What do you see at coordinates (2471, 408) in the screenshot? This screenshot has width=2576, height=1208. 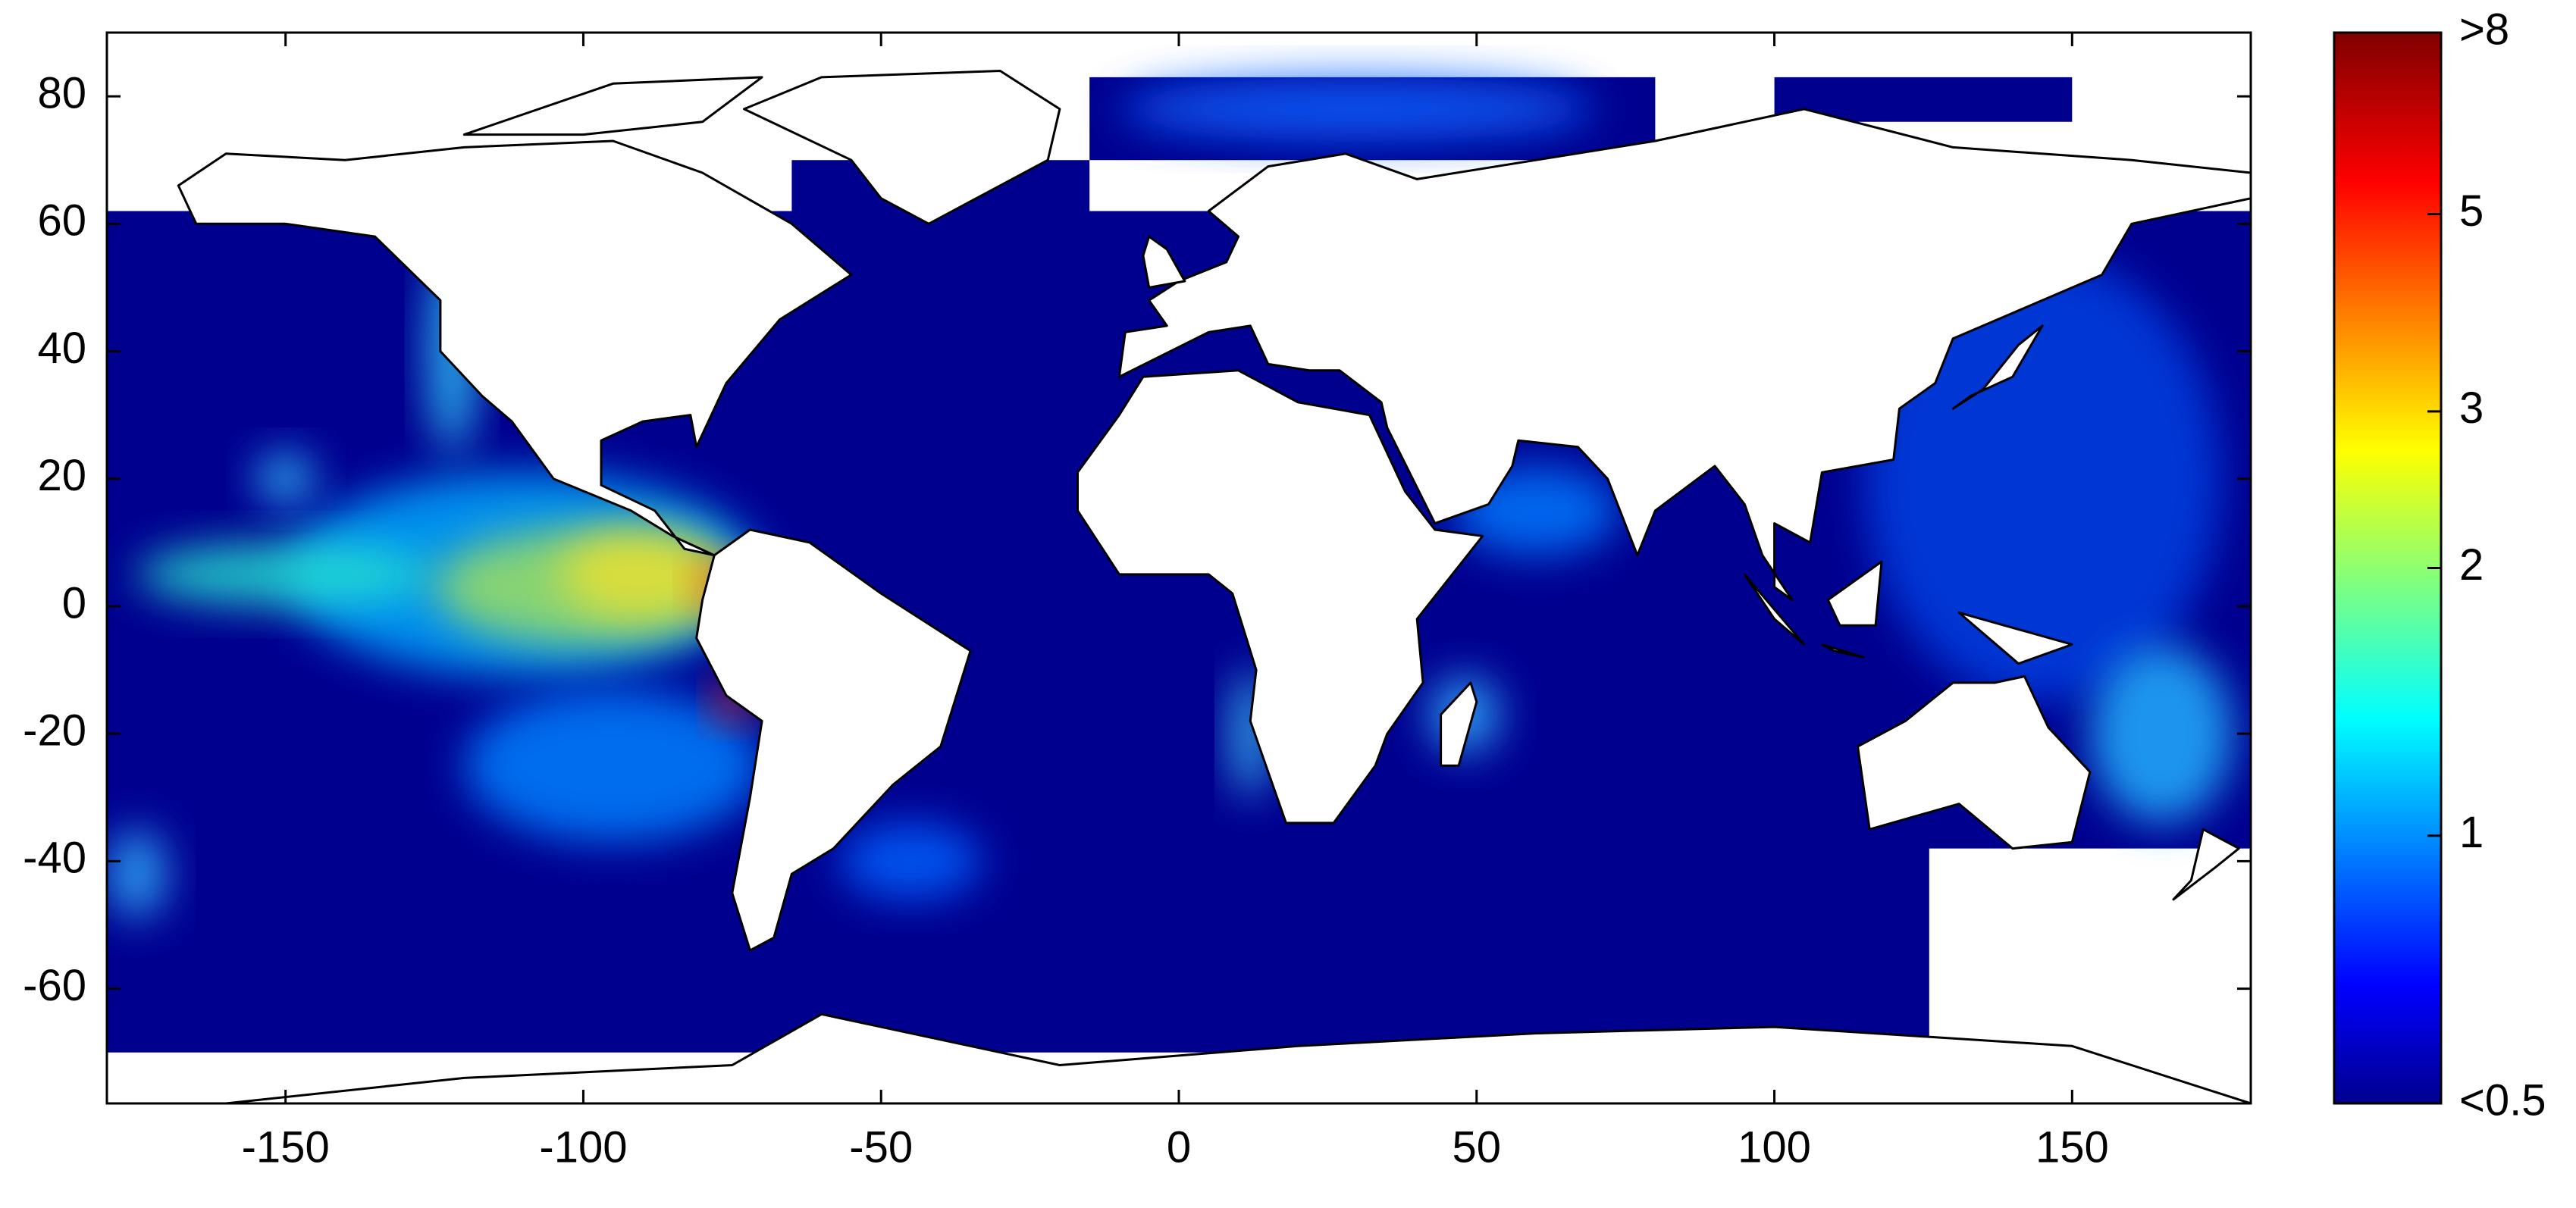 I see `colorbar-tick-label: 3` at bounding box center [2471, 408].